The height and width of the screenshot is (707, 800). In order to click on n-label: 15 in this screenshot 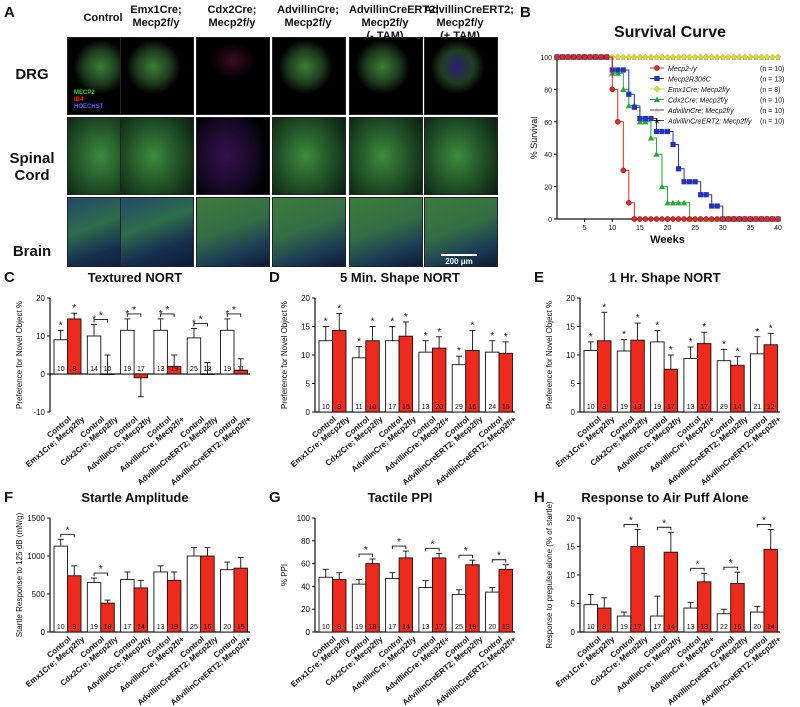, I will do `click(241, 627)`.